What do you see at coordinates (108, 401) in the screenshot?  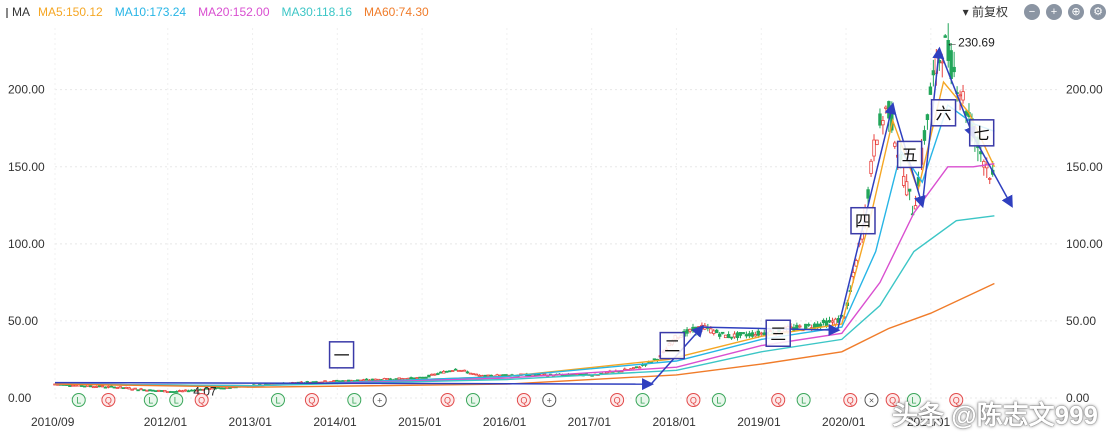 I see `event-marker-label-1: Q` at bounding box center [108, 401].